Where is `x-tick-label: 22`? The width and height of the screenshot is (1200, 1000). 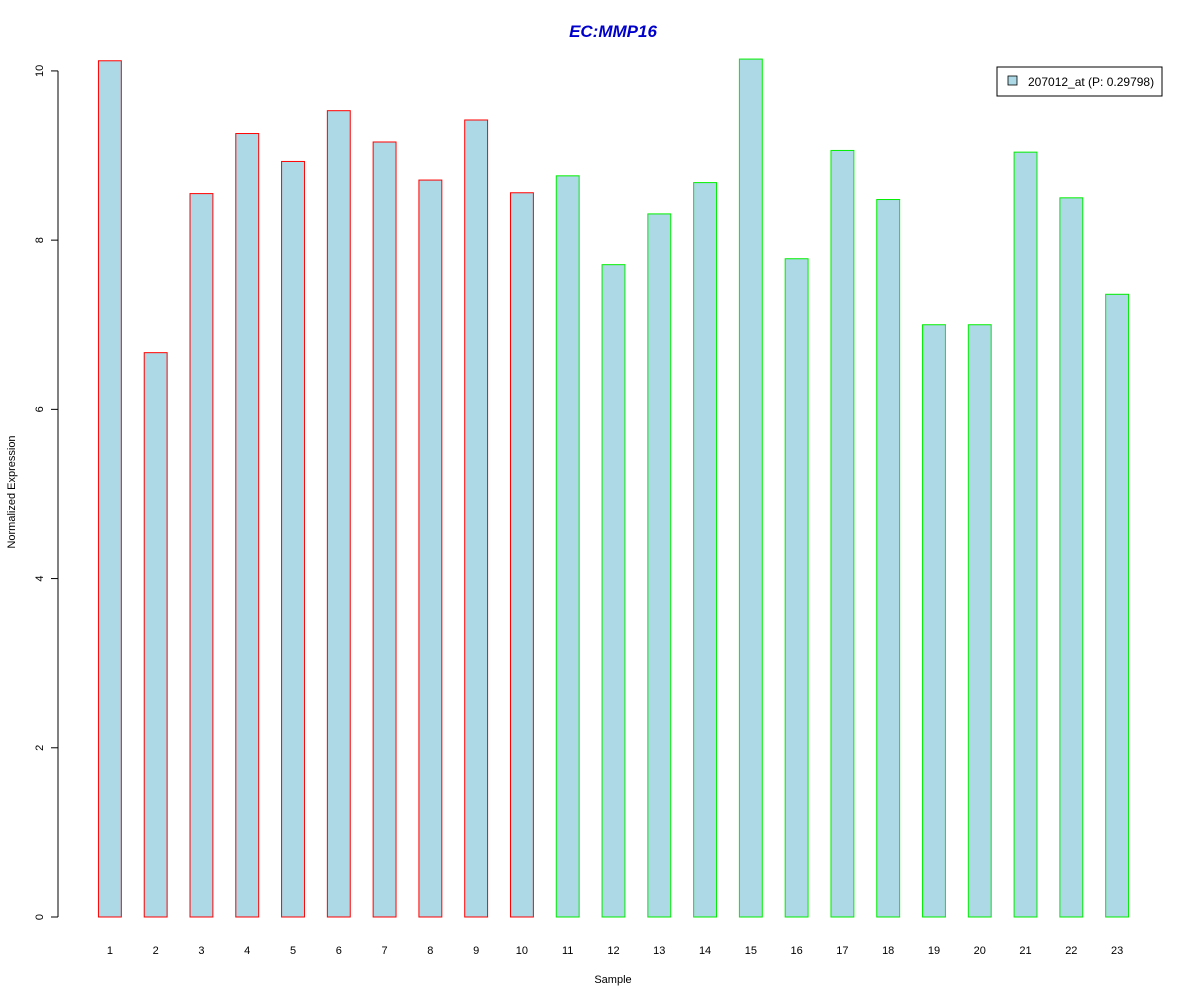
x-tick-label: 22 is located at coordinates (1071, 951).